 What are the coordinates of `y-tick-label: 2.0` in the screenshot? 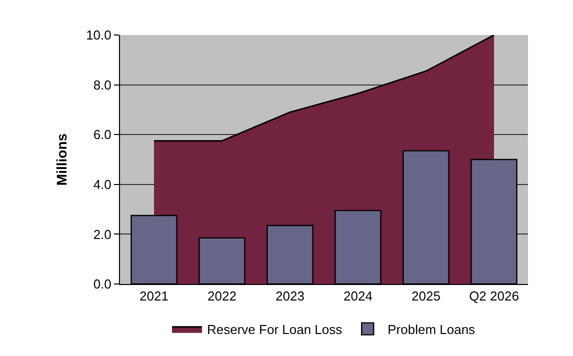 It's located at (102, 234).